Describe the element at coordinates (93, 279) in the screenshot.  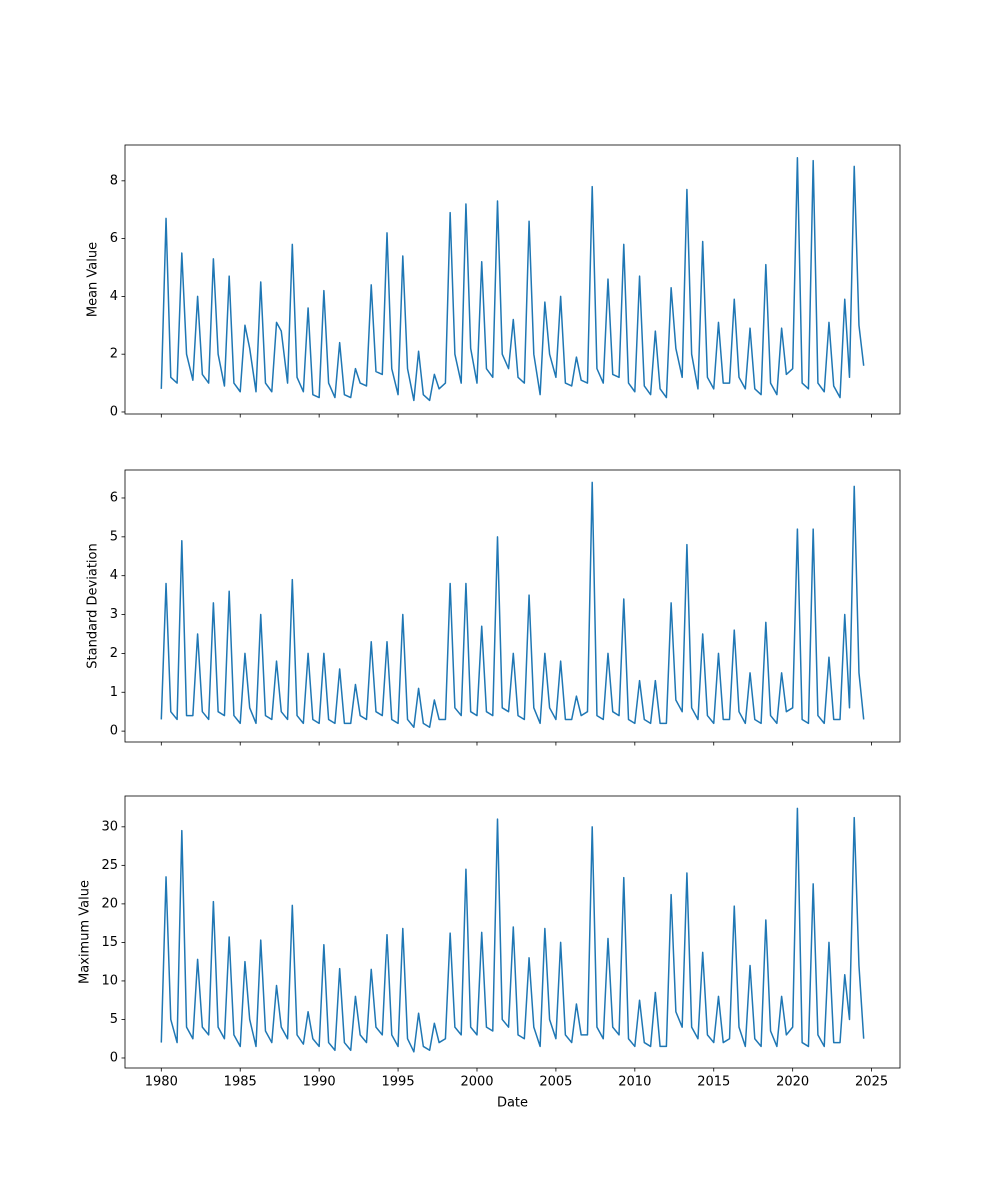
I see `y-axis-label: Mean Value` at that location.